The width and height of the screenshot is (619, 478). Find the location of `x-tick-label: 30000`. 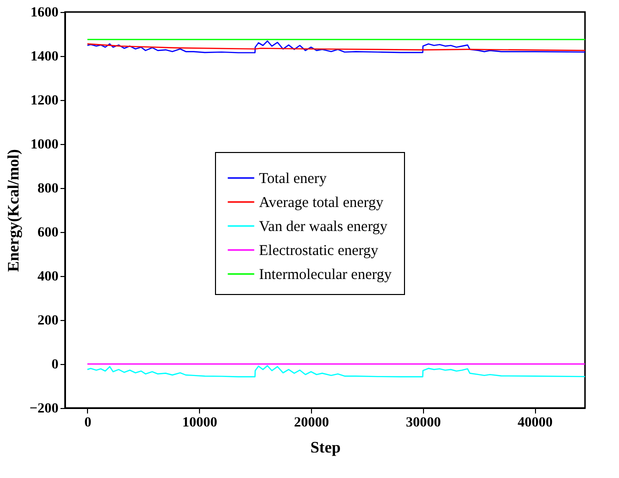

x-tick-label: 30000 is located at coordinates (423, 423).